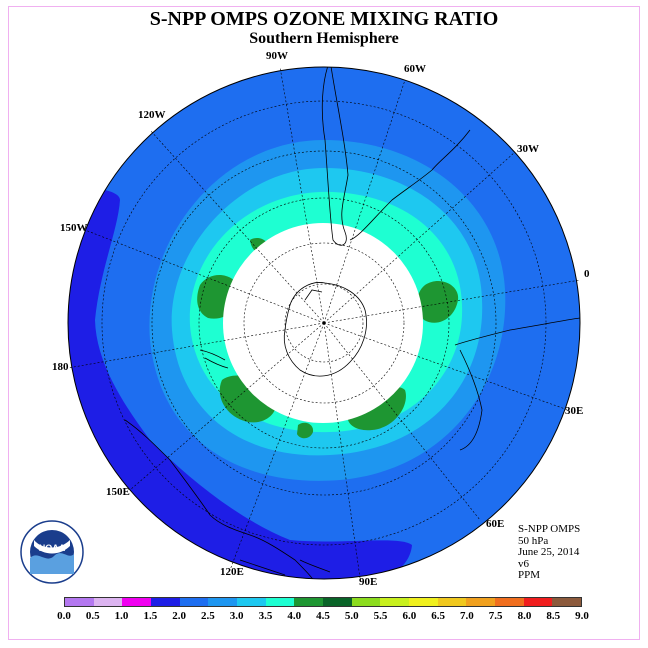  What do you see at coordinates (265, 616) in the screenshot?
I see `colorbar-tick-label: 3.5` at bounding box center [265, 616].